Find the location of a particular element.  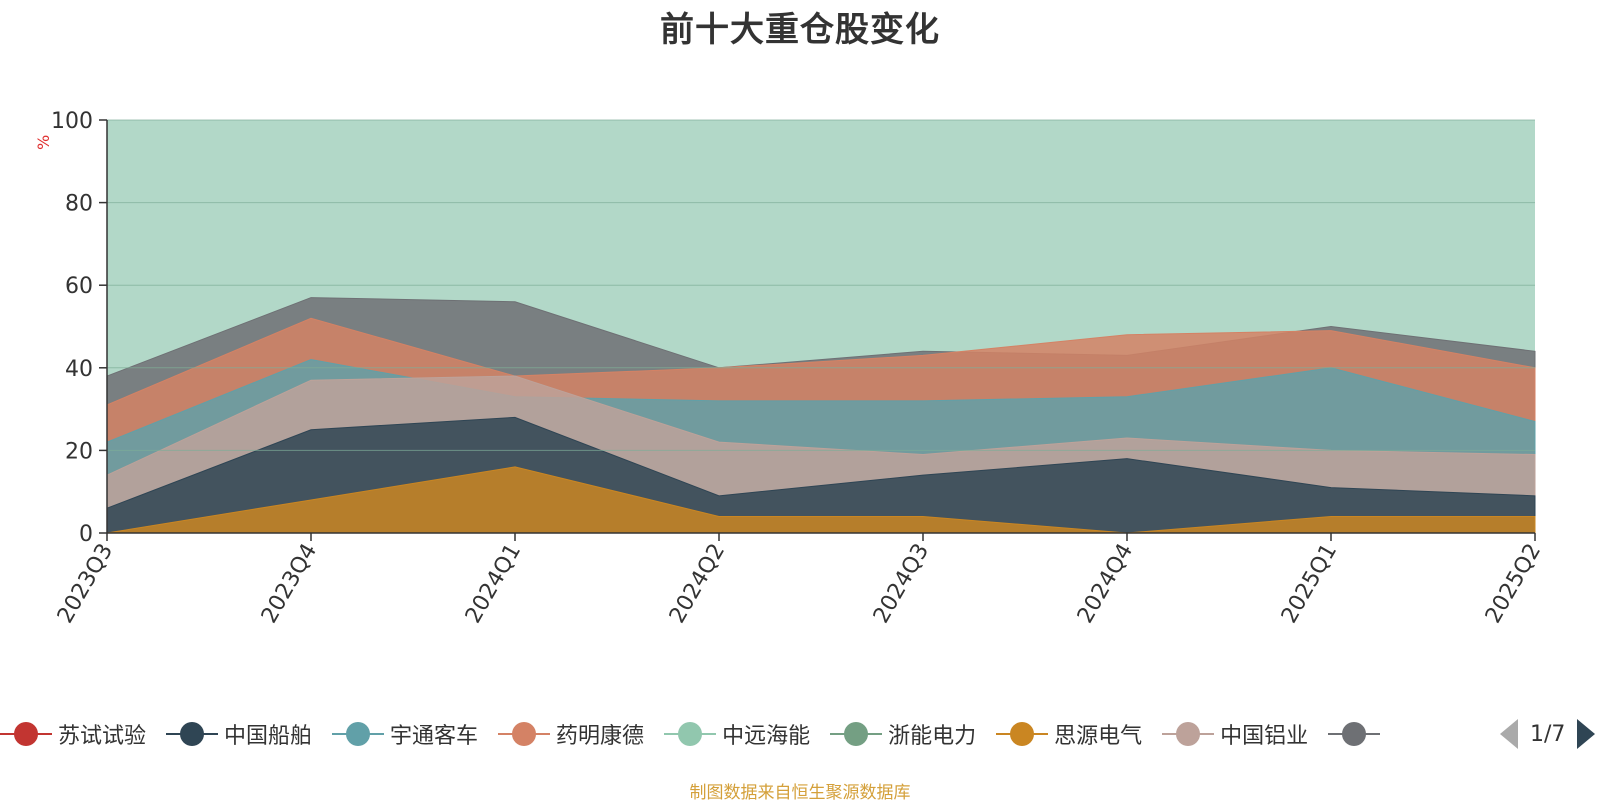

legend-item: 苏试试验 is located at coordinates (83, 734).